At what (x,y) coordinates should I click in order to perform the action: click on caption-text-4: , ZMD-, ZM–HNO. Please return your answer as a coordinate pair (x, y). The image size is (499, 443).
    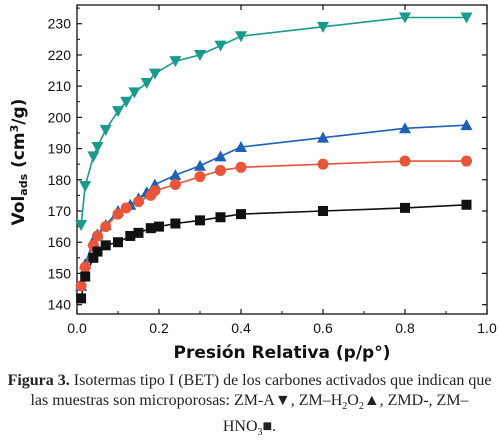
    Looking at the image, I should click on (345, 414).